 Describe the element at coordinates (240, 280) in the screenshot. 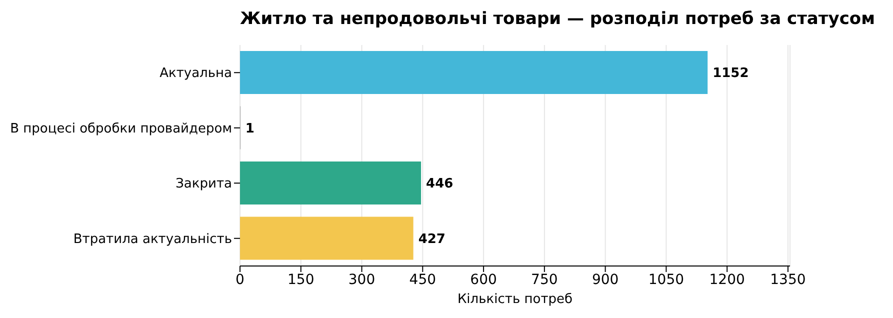

I see `x-tick-label: 0` at that location.